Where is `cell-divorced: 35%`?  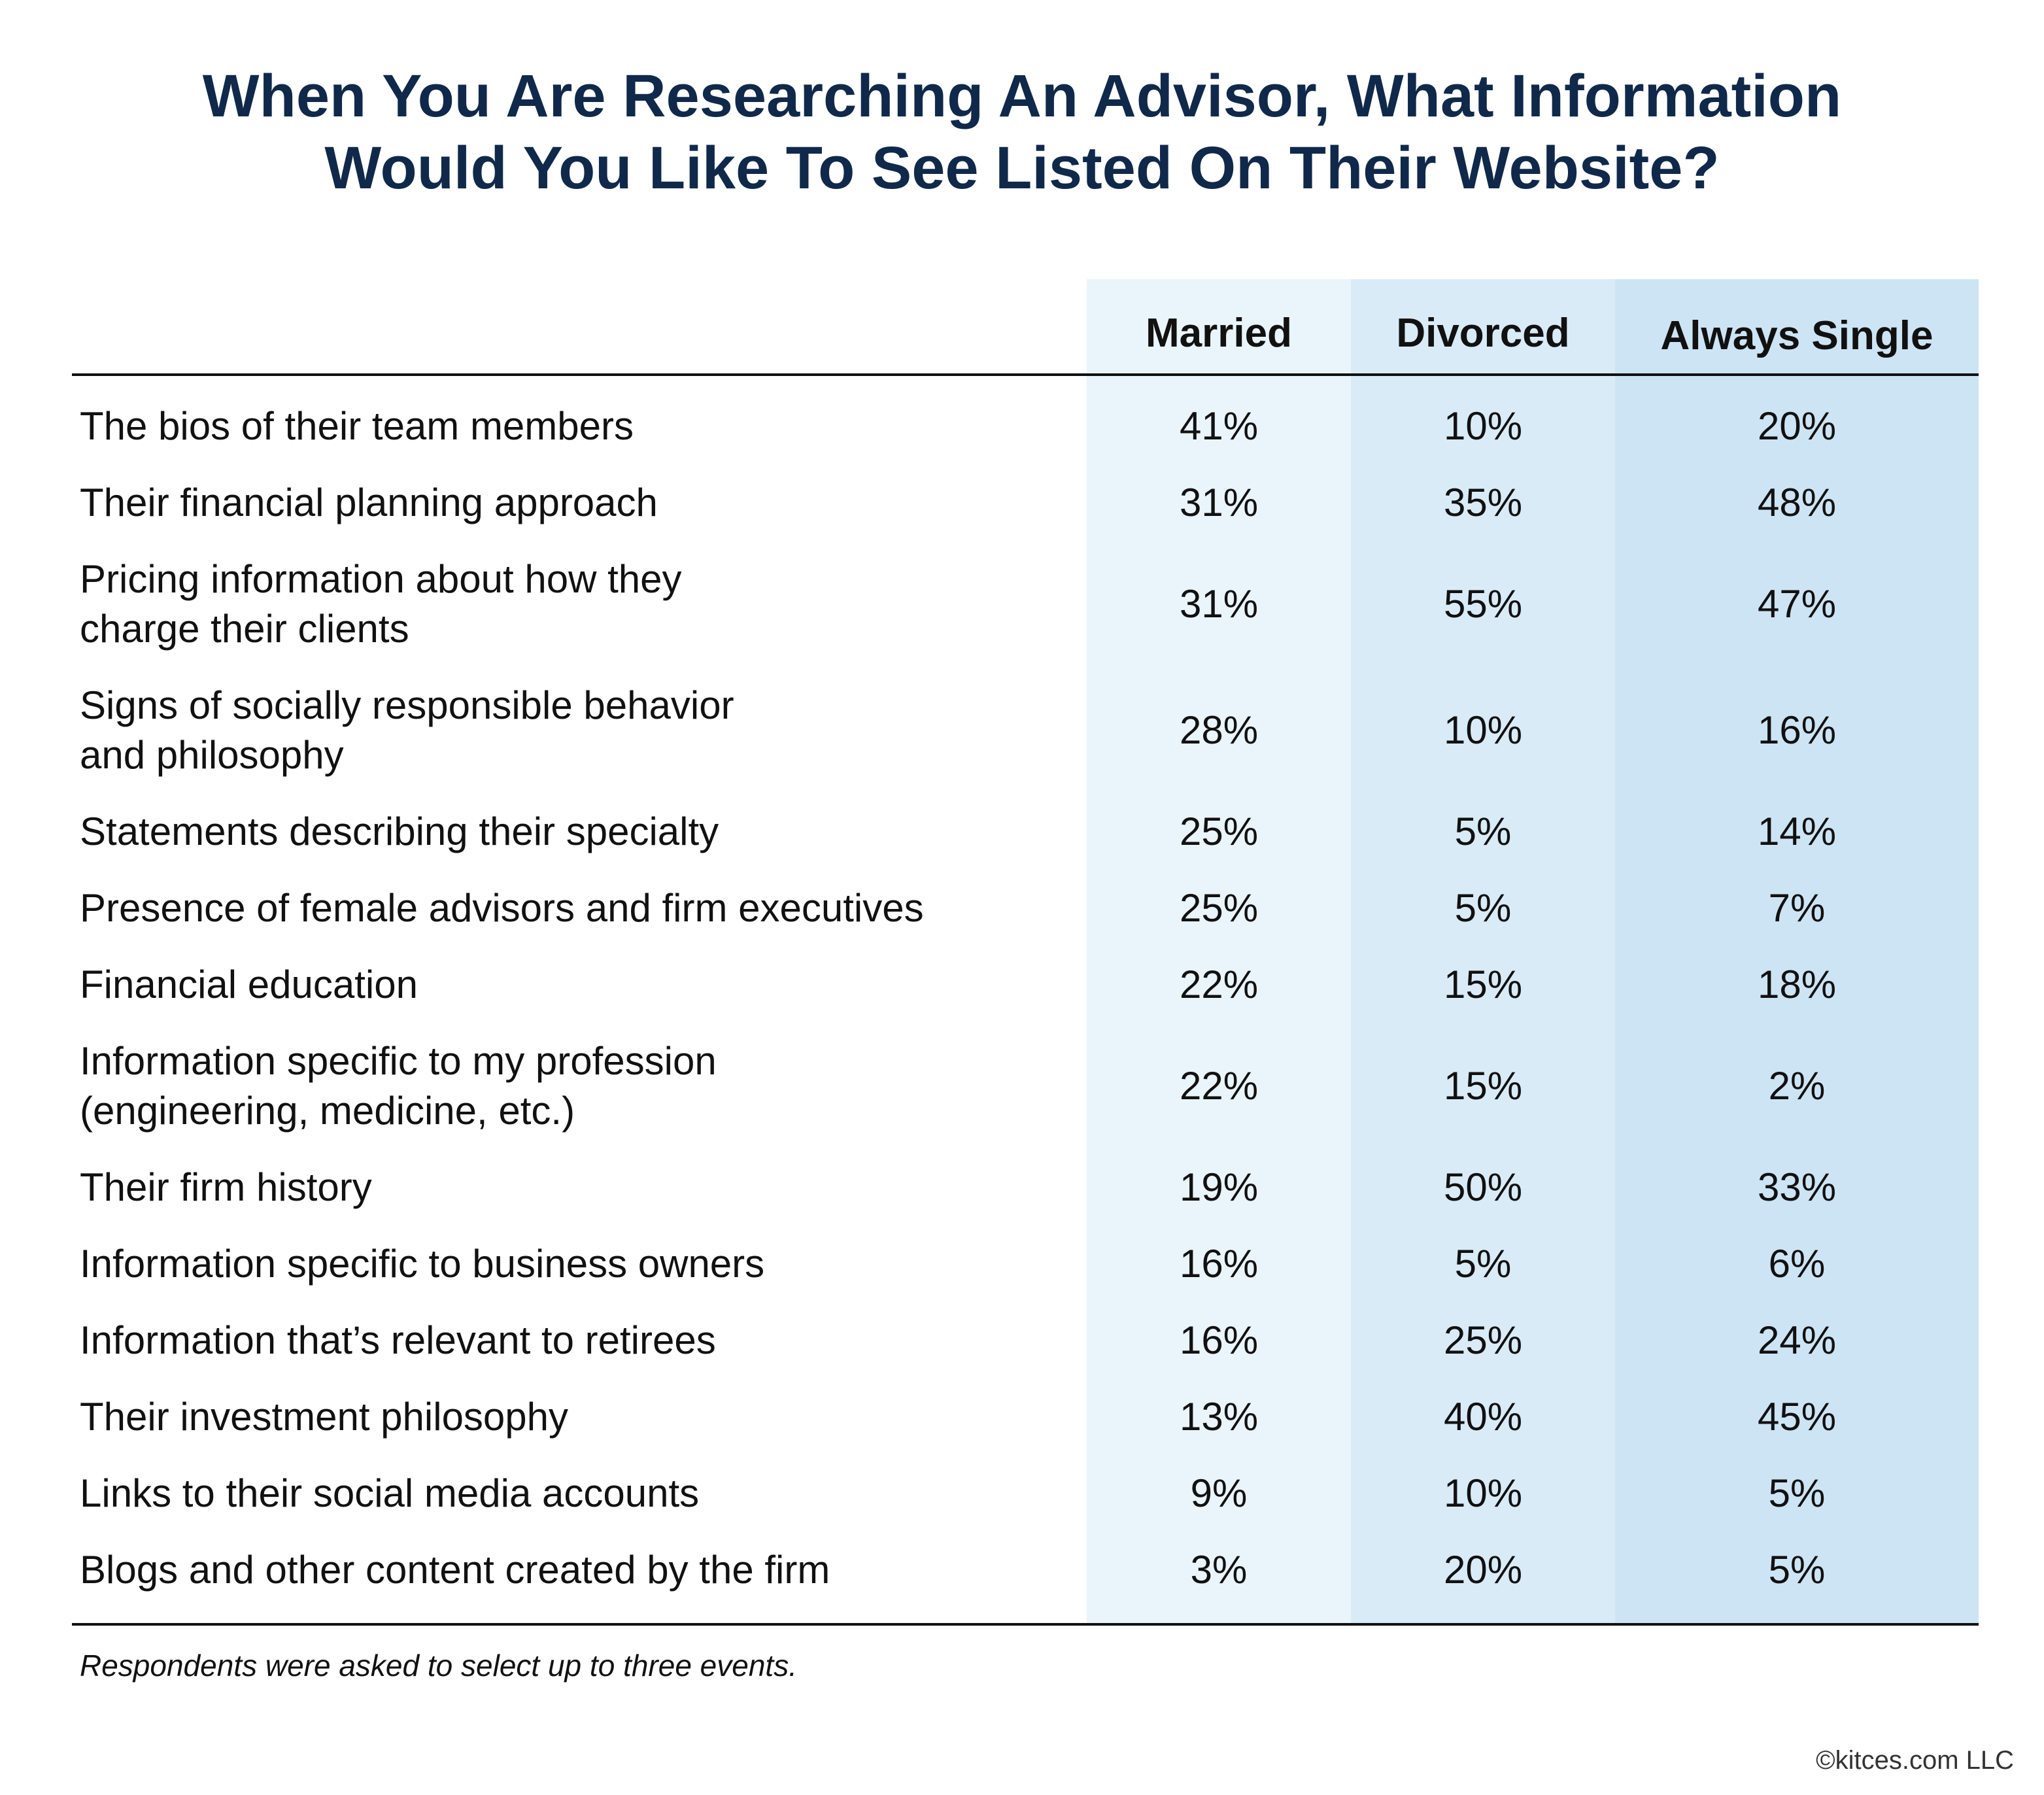
cell-divorced: 35% is located at coordinates (1483, 503).